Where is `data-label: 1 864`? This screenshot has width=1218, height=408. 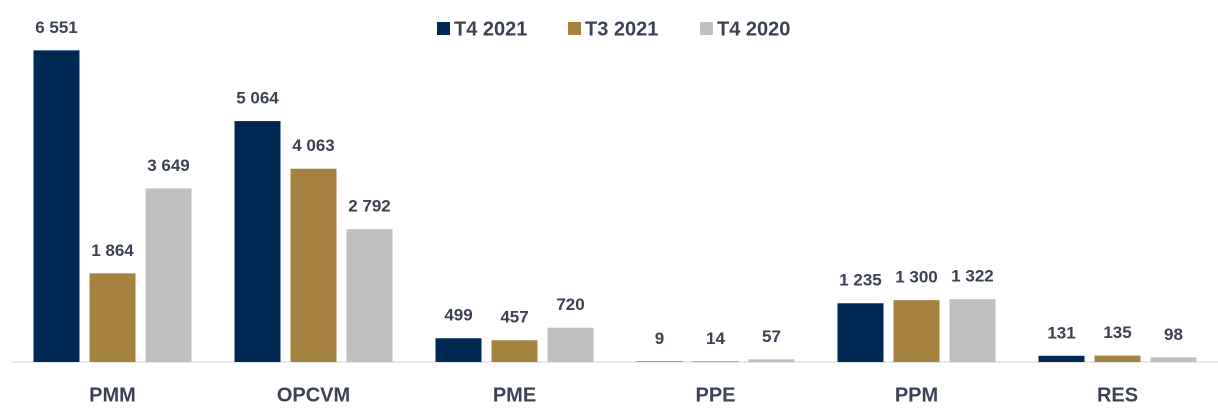 data-label: 1 864 is located at coordinates (112, 250).